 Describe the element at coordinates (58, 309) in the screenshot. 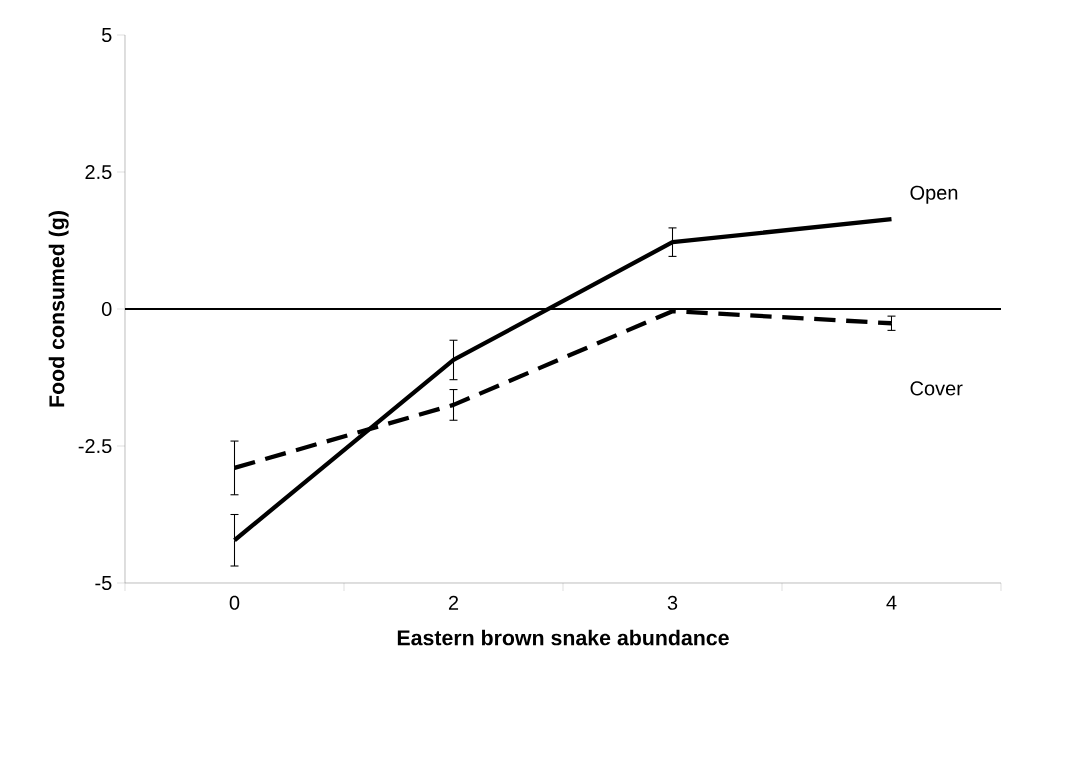

I see `y-axis-title: Food consumed (g)` at that location.